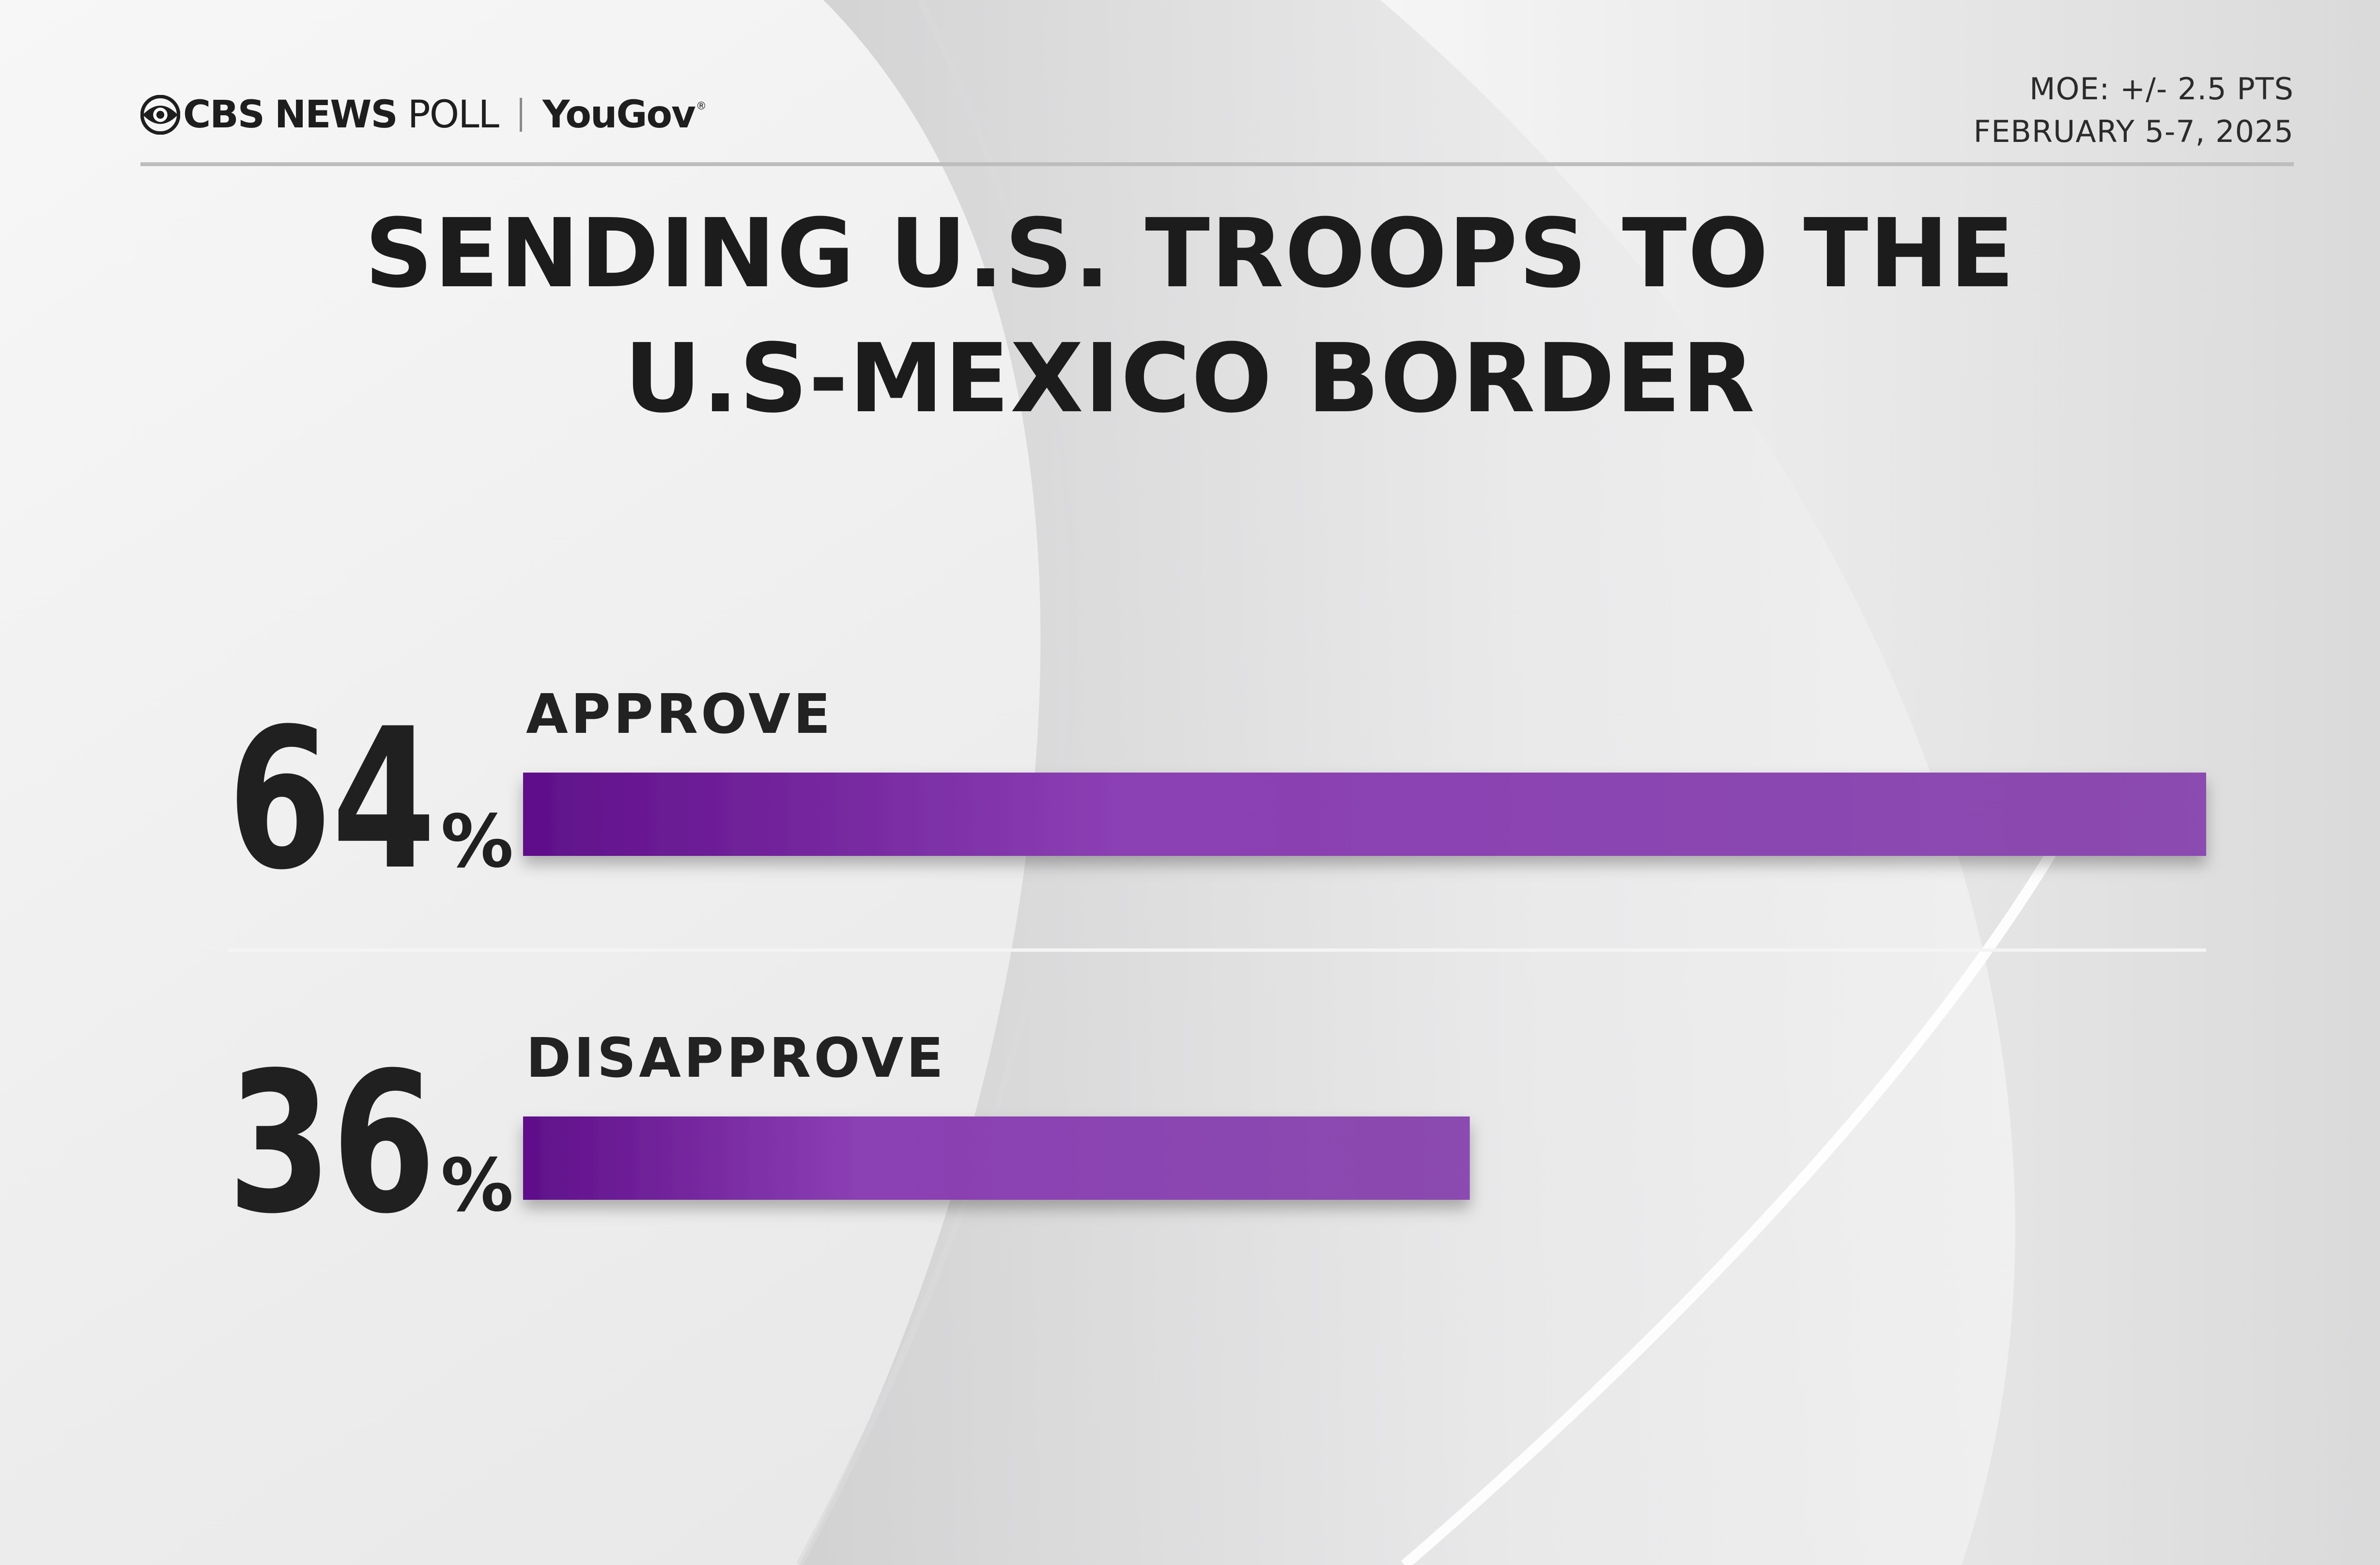  Describe the element at coordinates (2133, 131) in the screenshot. I see `poll-date: FEBRUARY 5-7, 2025` at that location.